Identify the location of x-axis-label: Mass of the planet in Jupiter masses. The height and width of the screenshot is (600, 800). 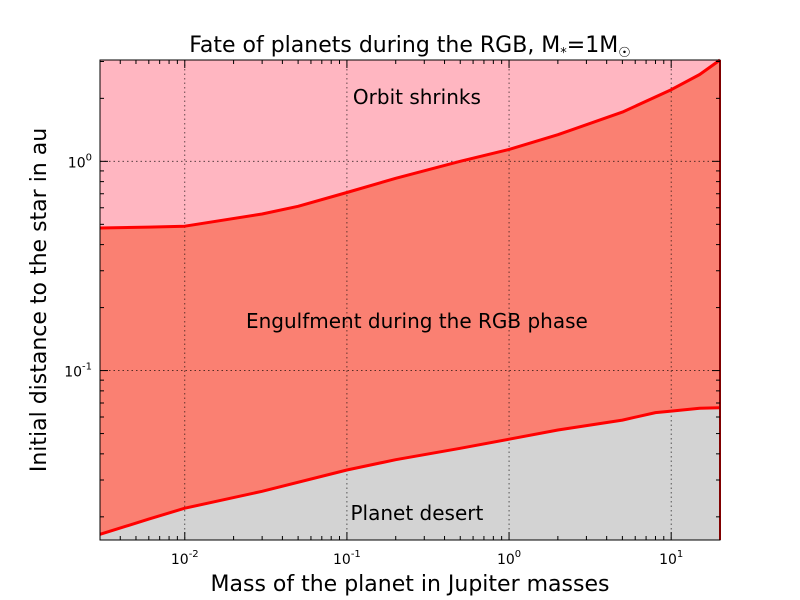
(410, 584).